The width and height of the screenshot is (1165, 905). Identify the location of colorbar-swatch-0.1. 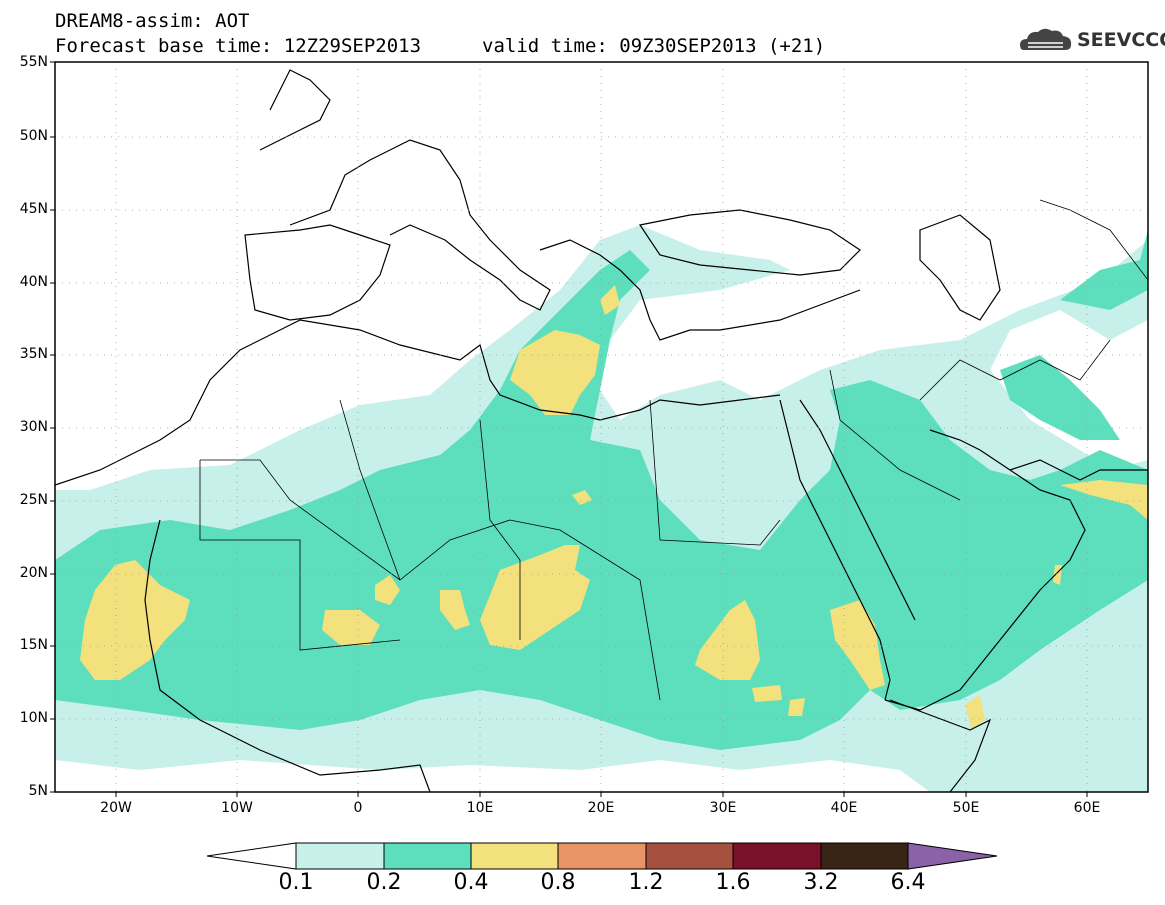
(340, 856).